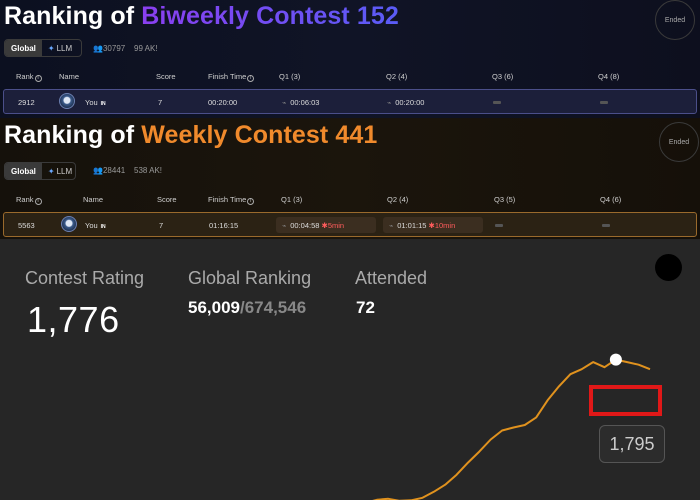  What do you see at coordinates (336, 225) in the screenshot?
I see `q1-penalty: 5min` at bounding box center [336, 225].